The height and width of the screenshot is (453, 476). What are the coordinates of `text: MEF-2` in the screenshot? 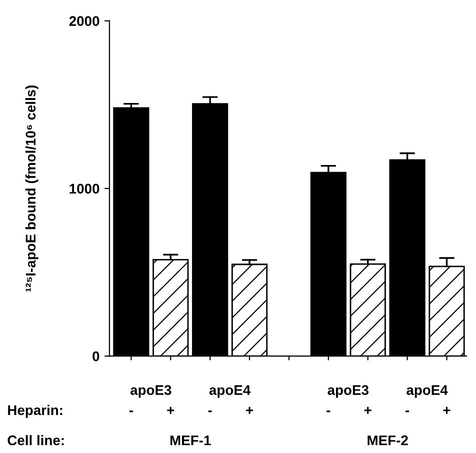 It's located at (388, 440).